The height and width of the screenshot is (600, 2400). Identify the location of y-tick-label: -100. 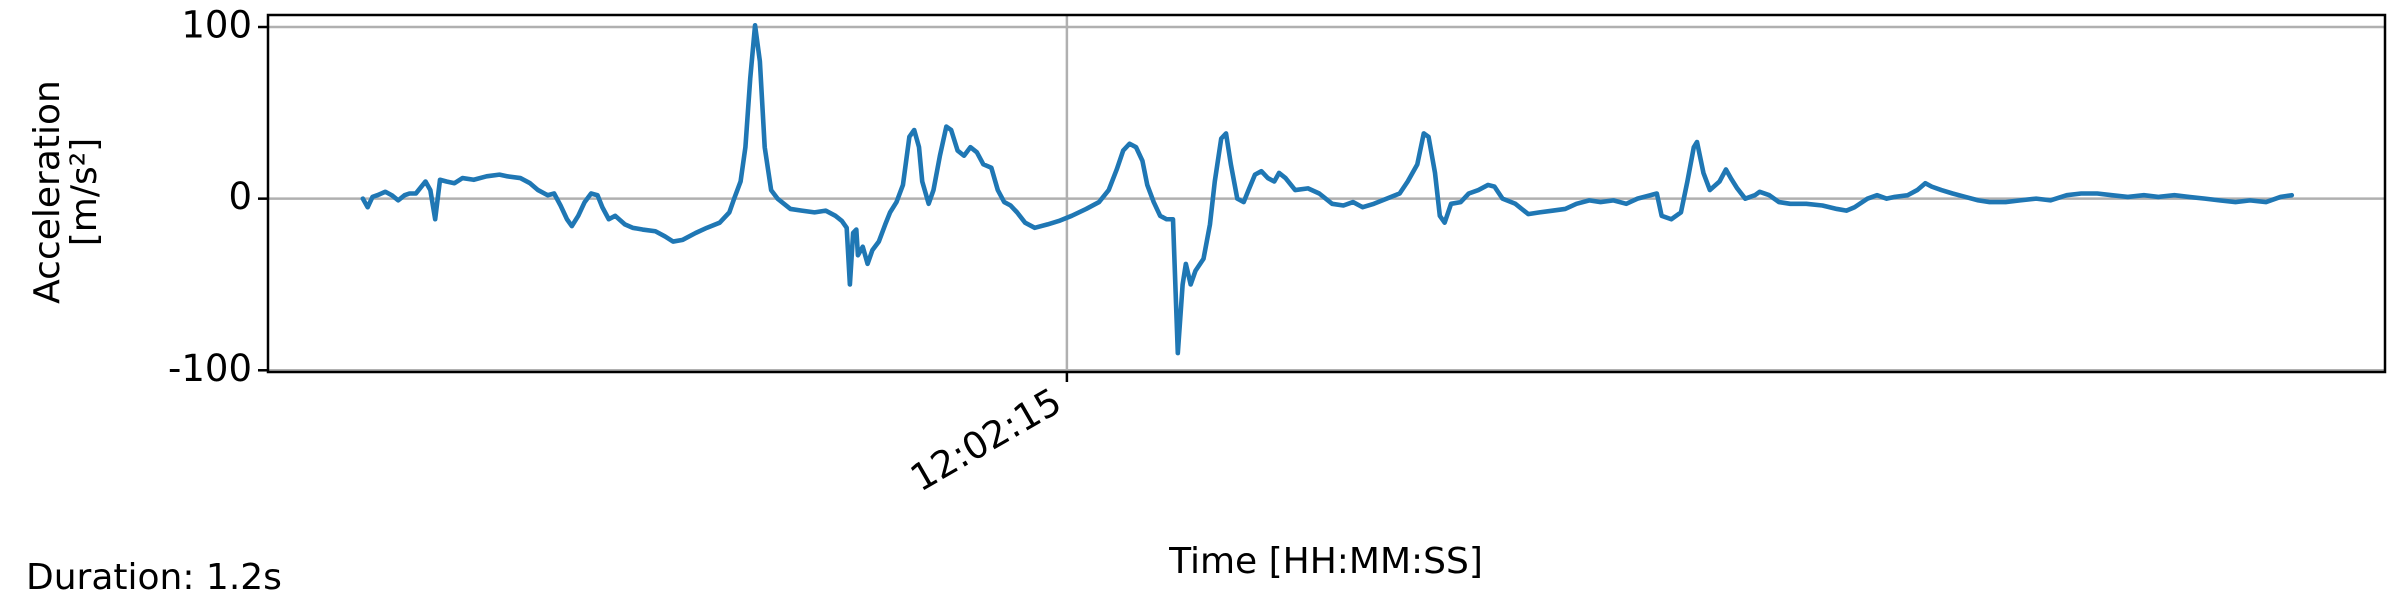
(210, 368).